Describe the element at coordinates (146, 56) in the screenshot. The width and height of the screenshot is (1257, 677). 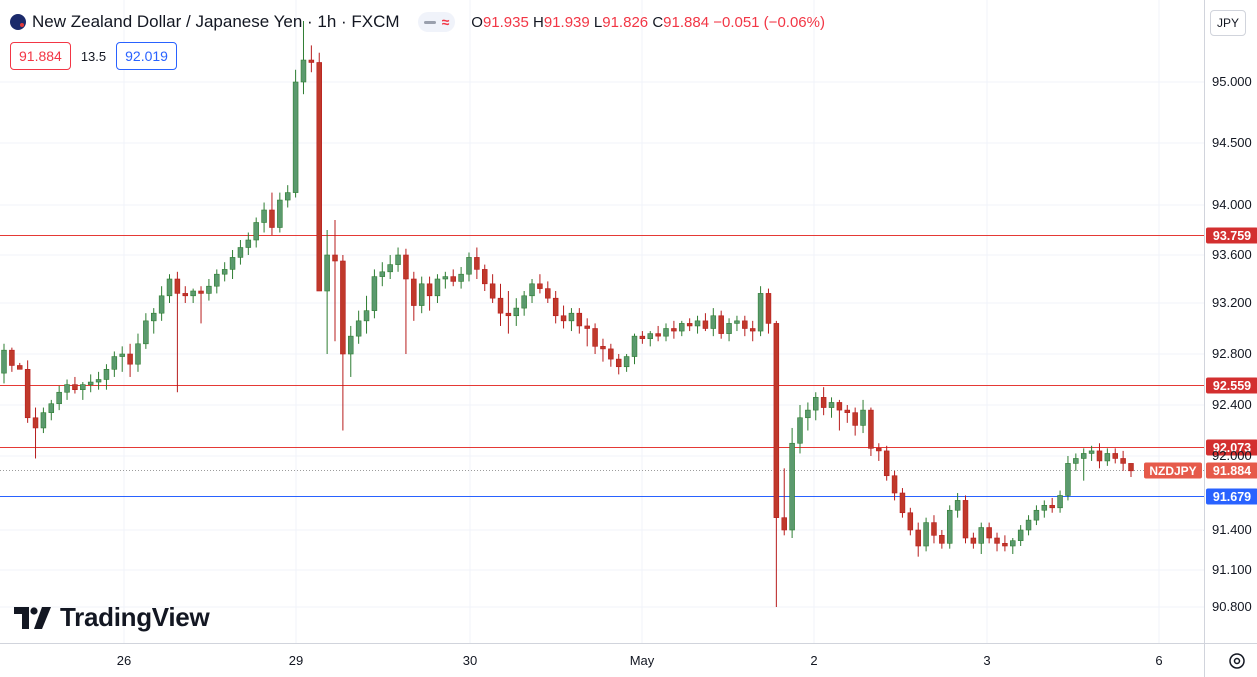
I see `buy-button: 92.019` at that location.